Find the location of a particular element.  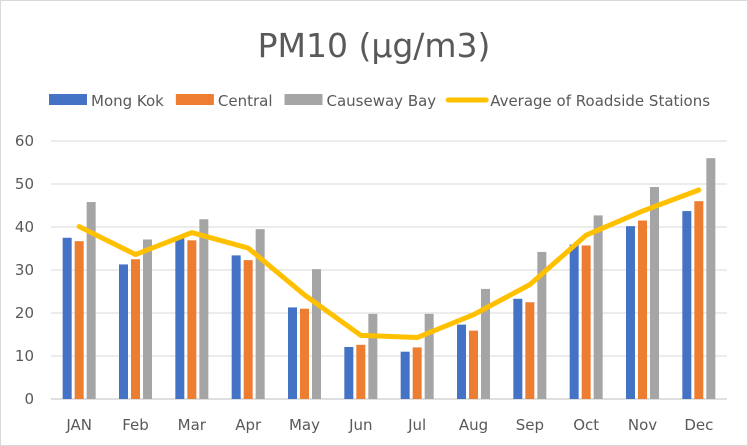

x-tick-label: Oct is located at coordinates (586, 425).